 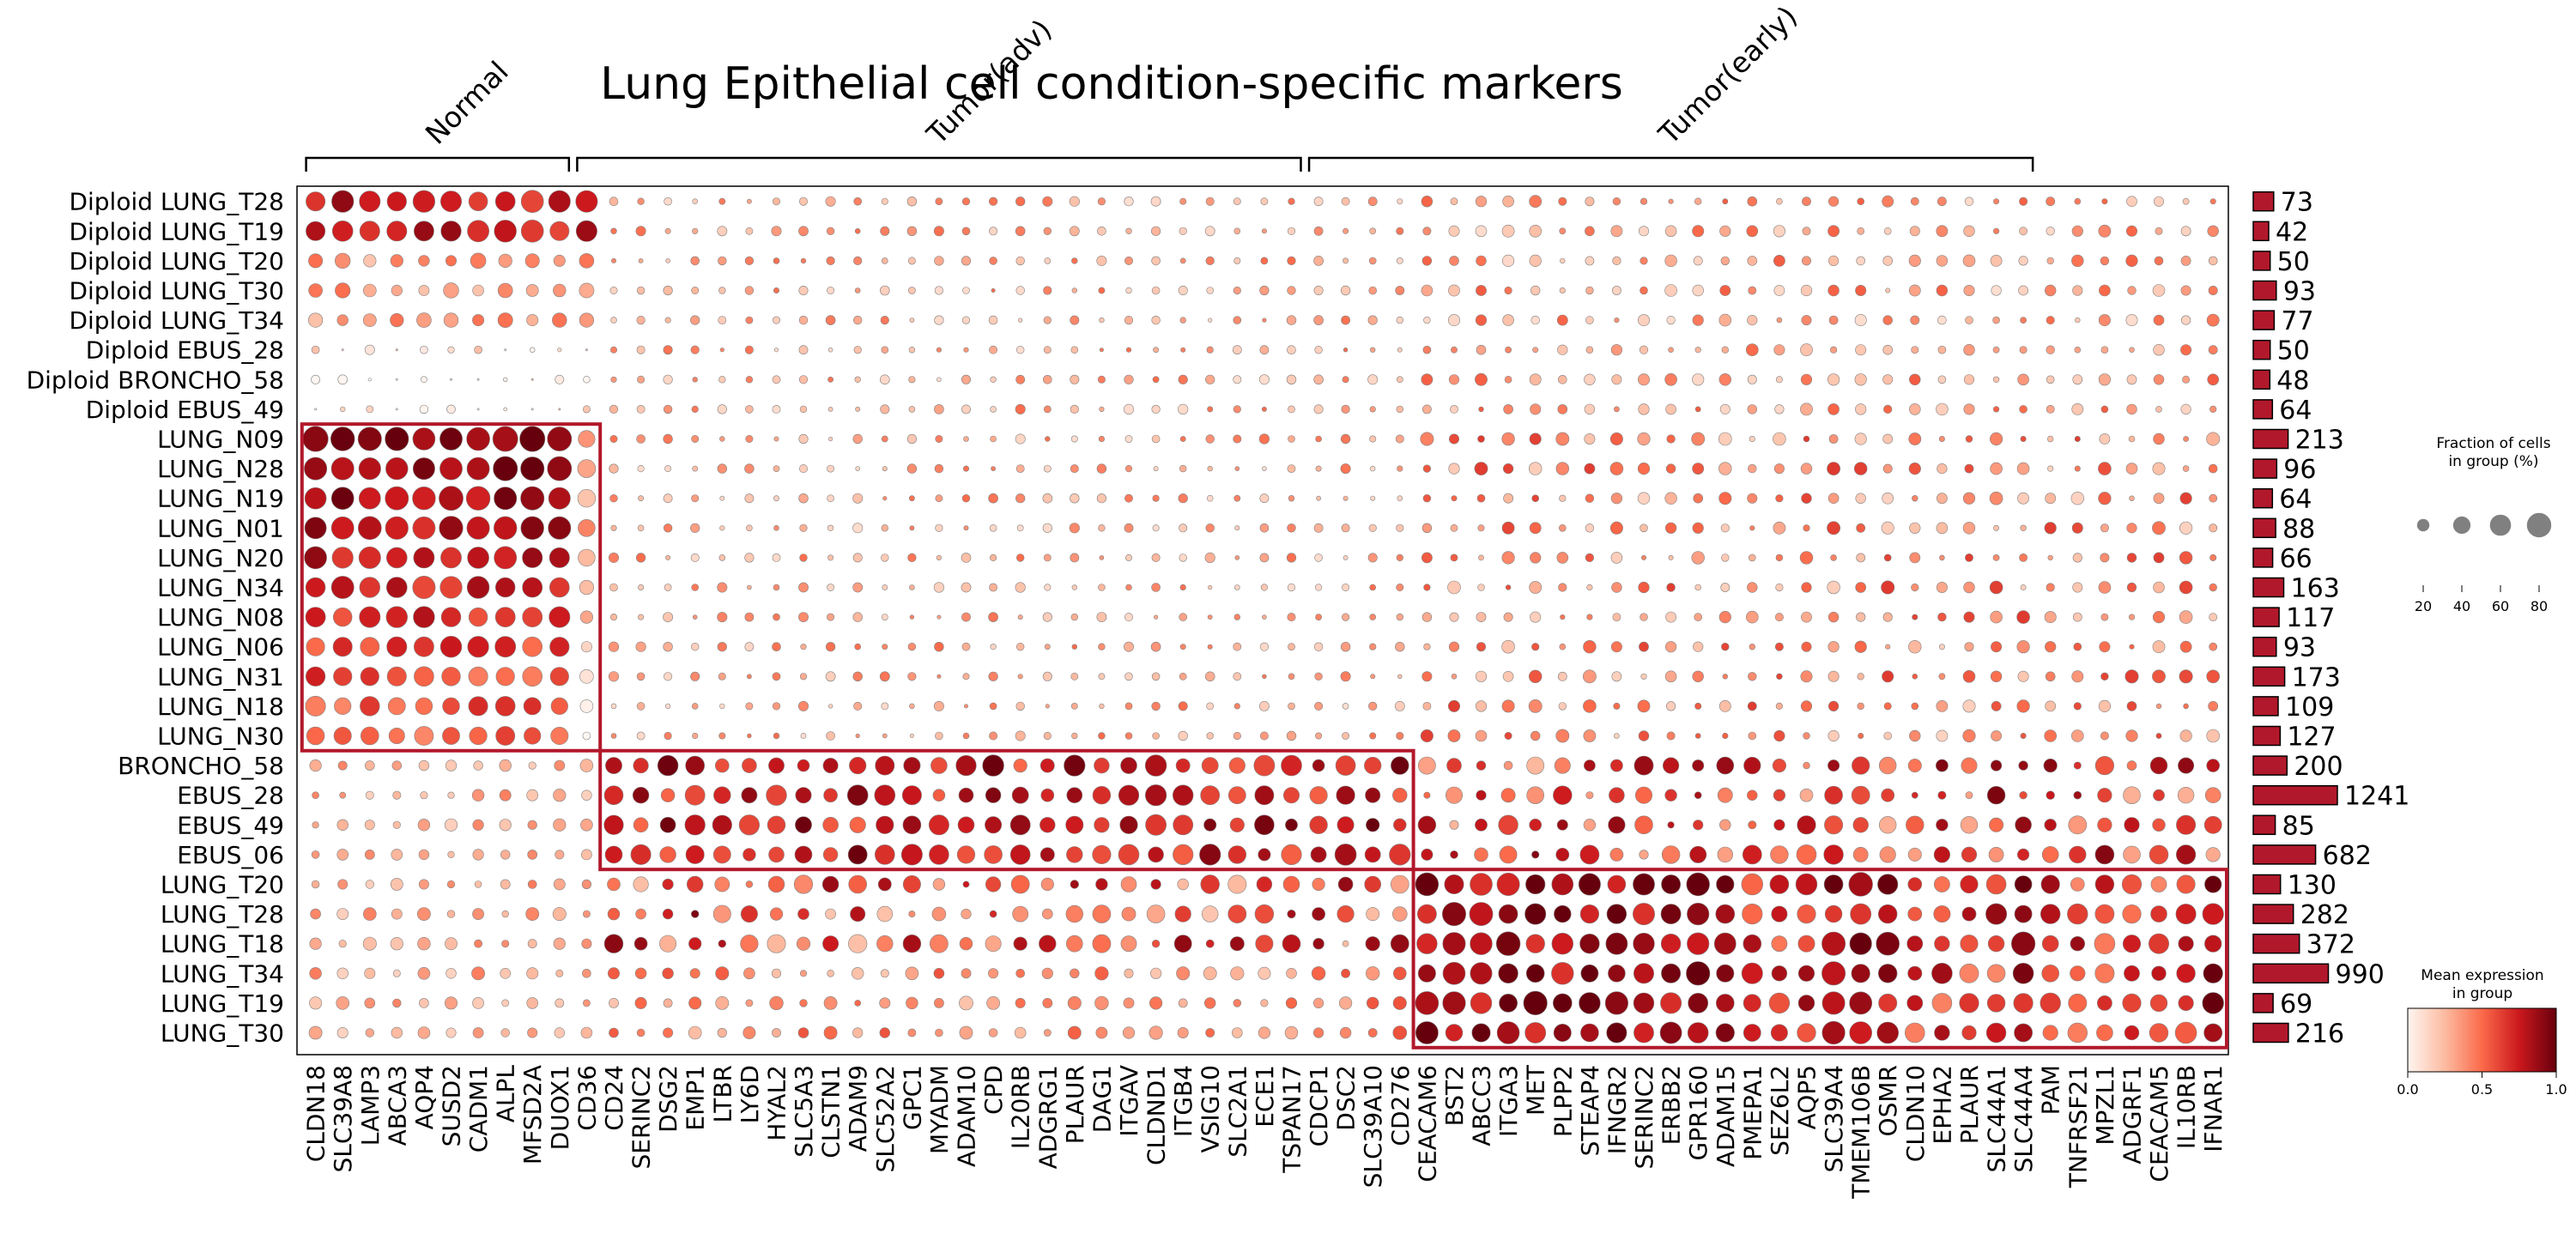 I want to click on colorbar, so click(x=2482, y=1040).